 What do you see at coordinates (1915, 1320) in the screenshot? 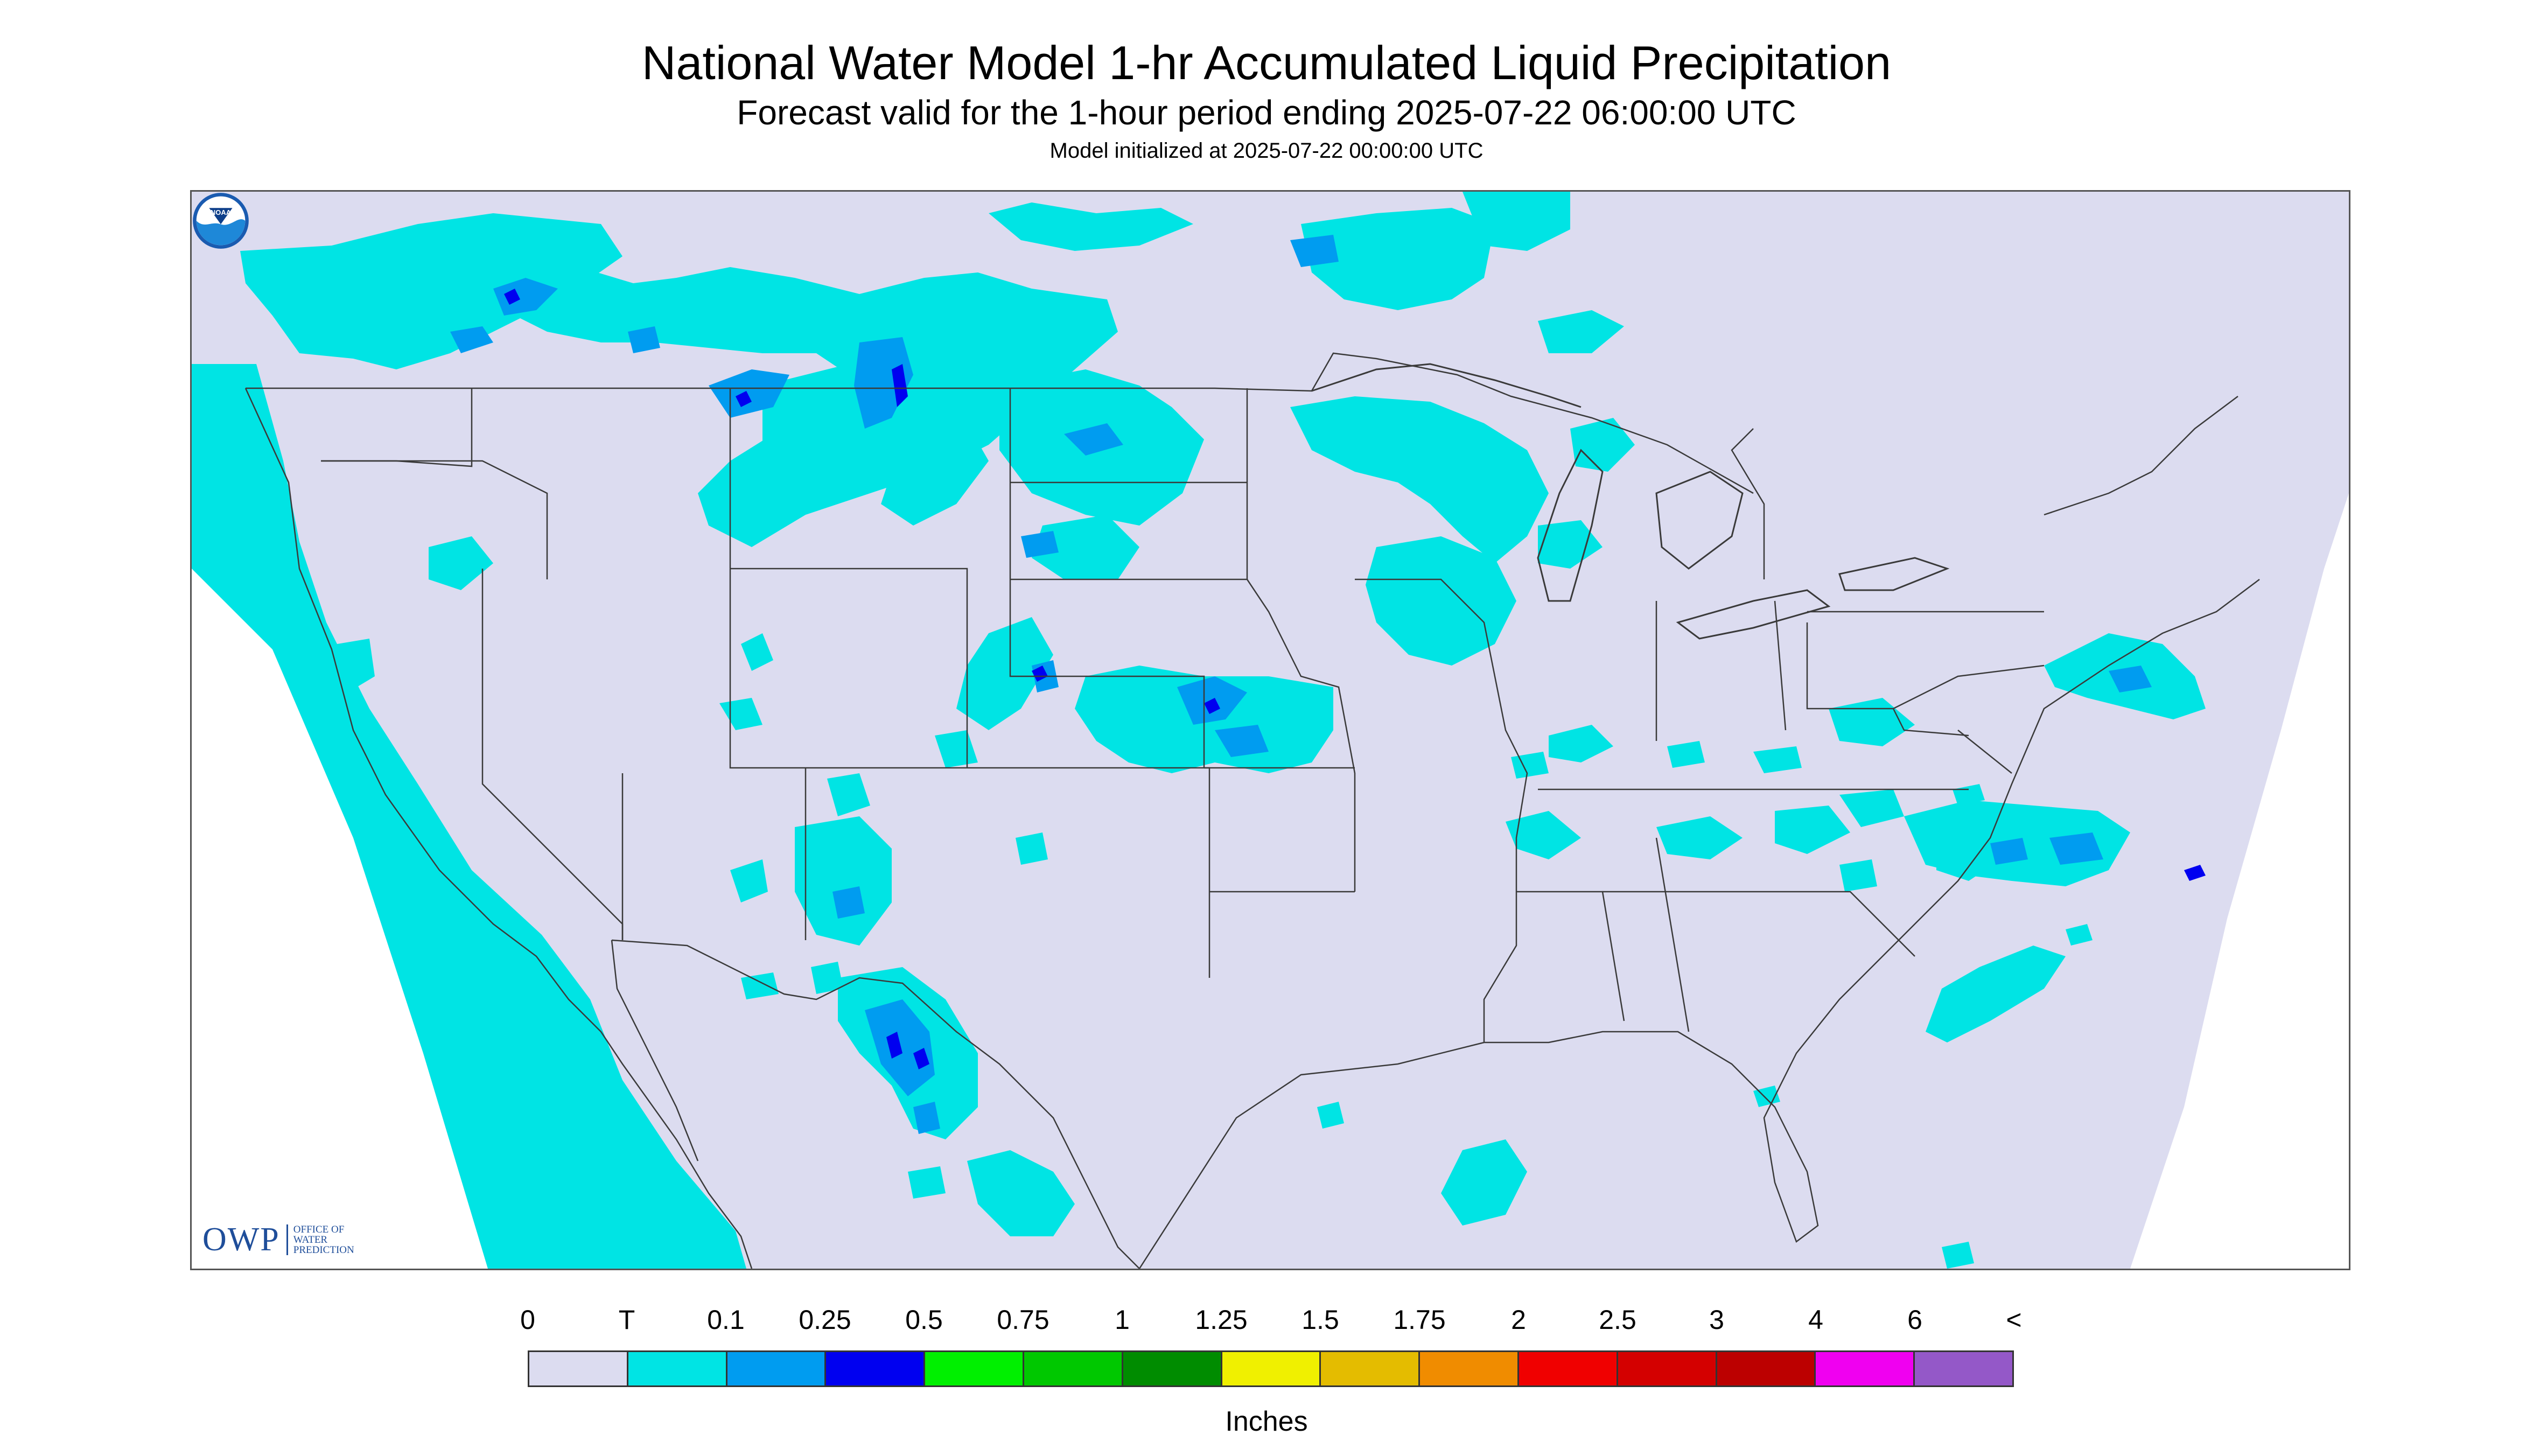
I see `legend-tick-14: 6` at bounding box center [1915, 1320].